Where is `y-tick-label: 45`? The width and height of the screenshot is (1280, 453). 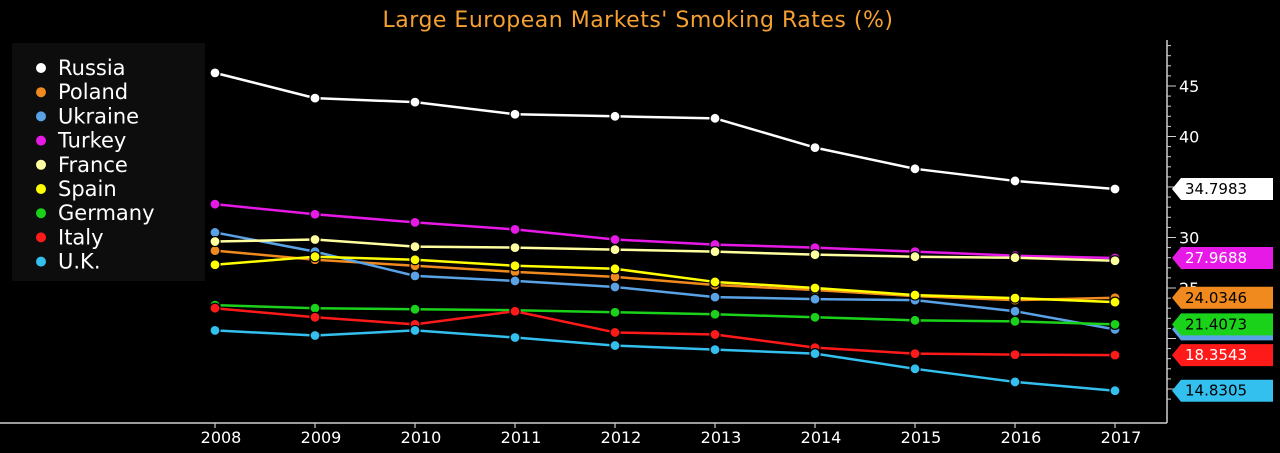
y-tick-label: 45 is located at coordinates (1189, 86).